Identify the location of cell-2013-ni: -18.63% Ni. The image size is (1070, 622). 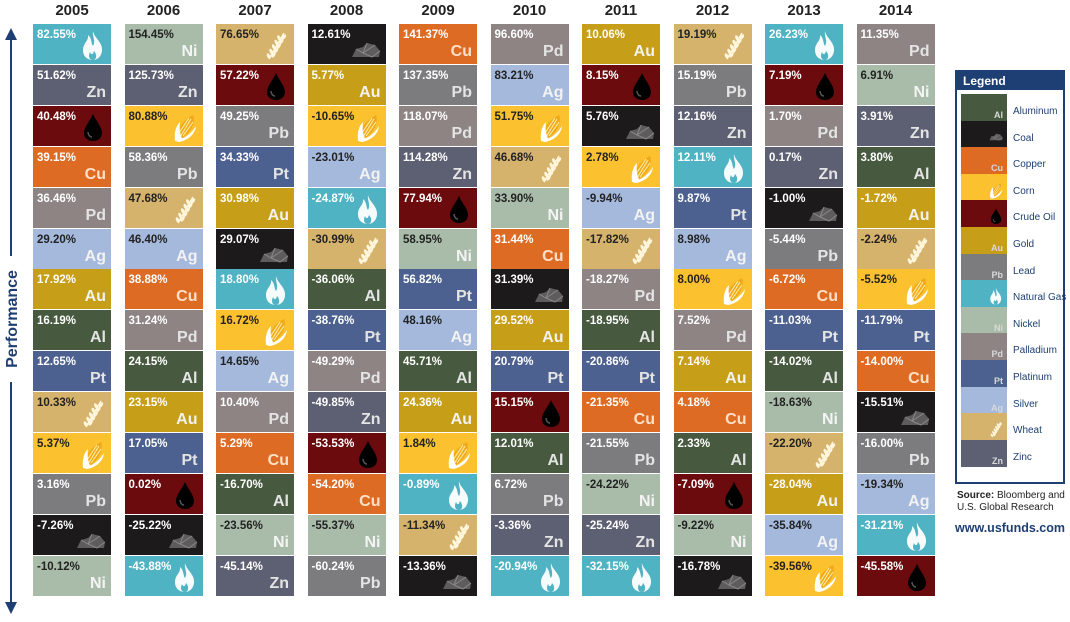
(804, 412).